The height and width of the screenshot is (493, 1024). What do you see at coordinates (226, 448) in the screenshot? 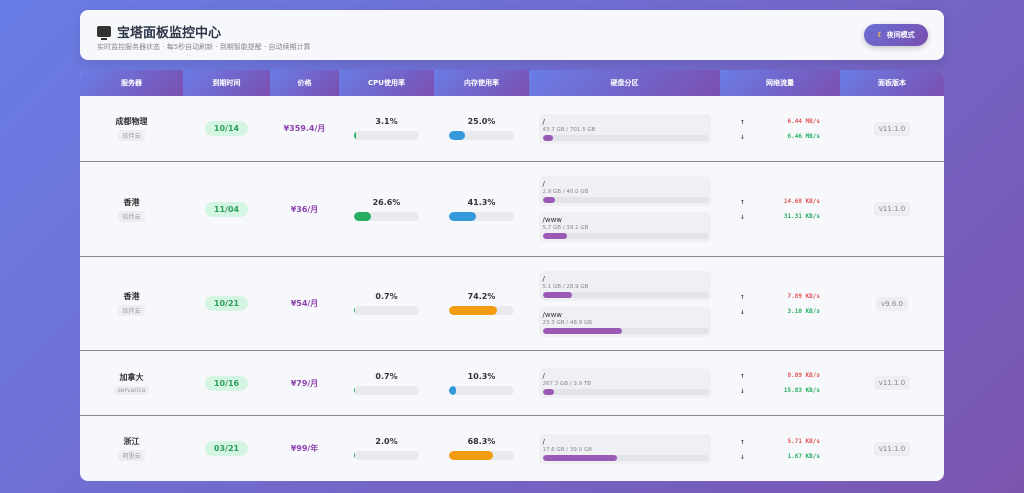
I see `expiry-badge: 03/21` at bounding box center [226, 448].